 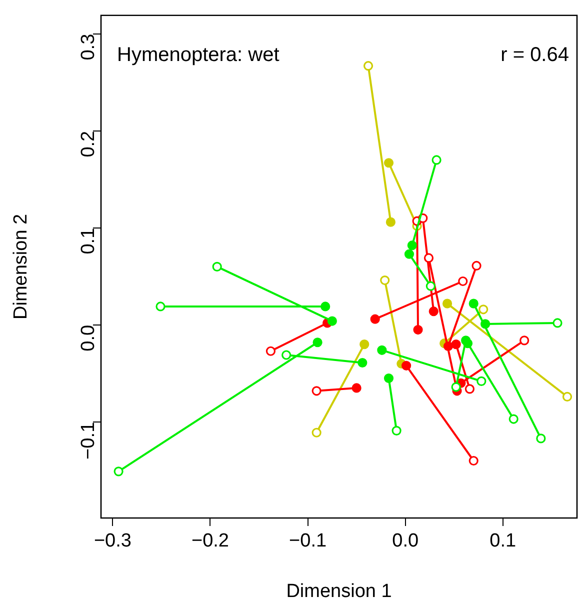 What do you see at coordinates (21, 267) in the screenshot?
I see `y-axis-title: Dimension 2` at bounding box center [21, 267].